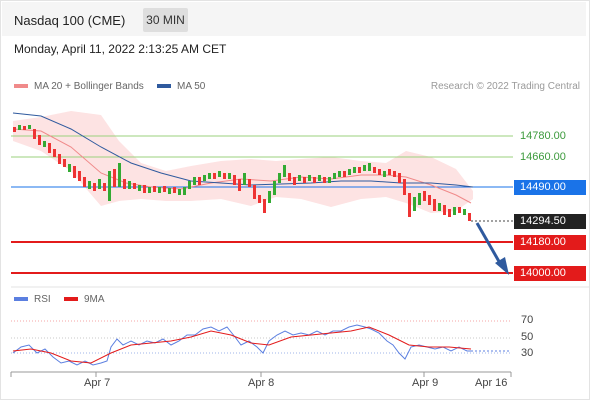  What do you see at coordinates (294, 19) in the screenshot?
I see `header-bar: Nasdaq 100 (CME) 30 MIN` at bounding box center [294, 19].